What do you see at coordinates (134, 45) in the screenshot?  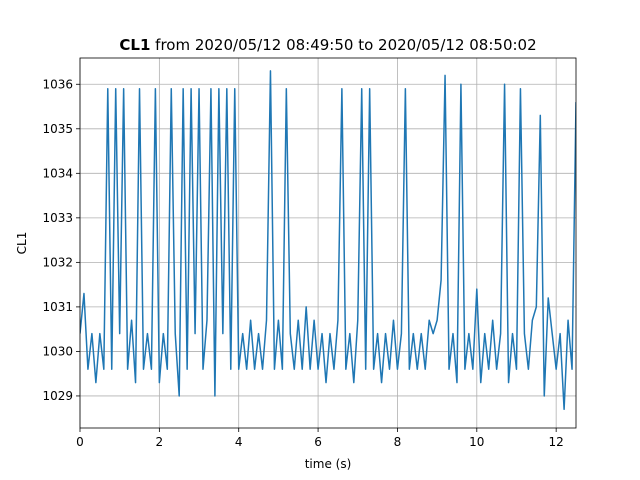 I see `title-bold: CL1` at bounding box center [134, 45].